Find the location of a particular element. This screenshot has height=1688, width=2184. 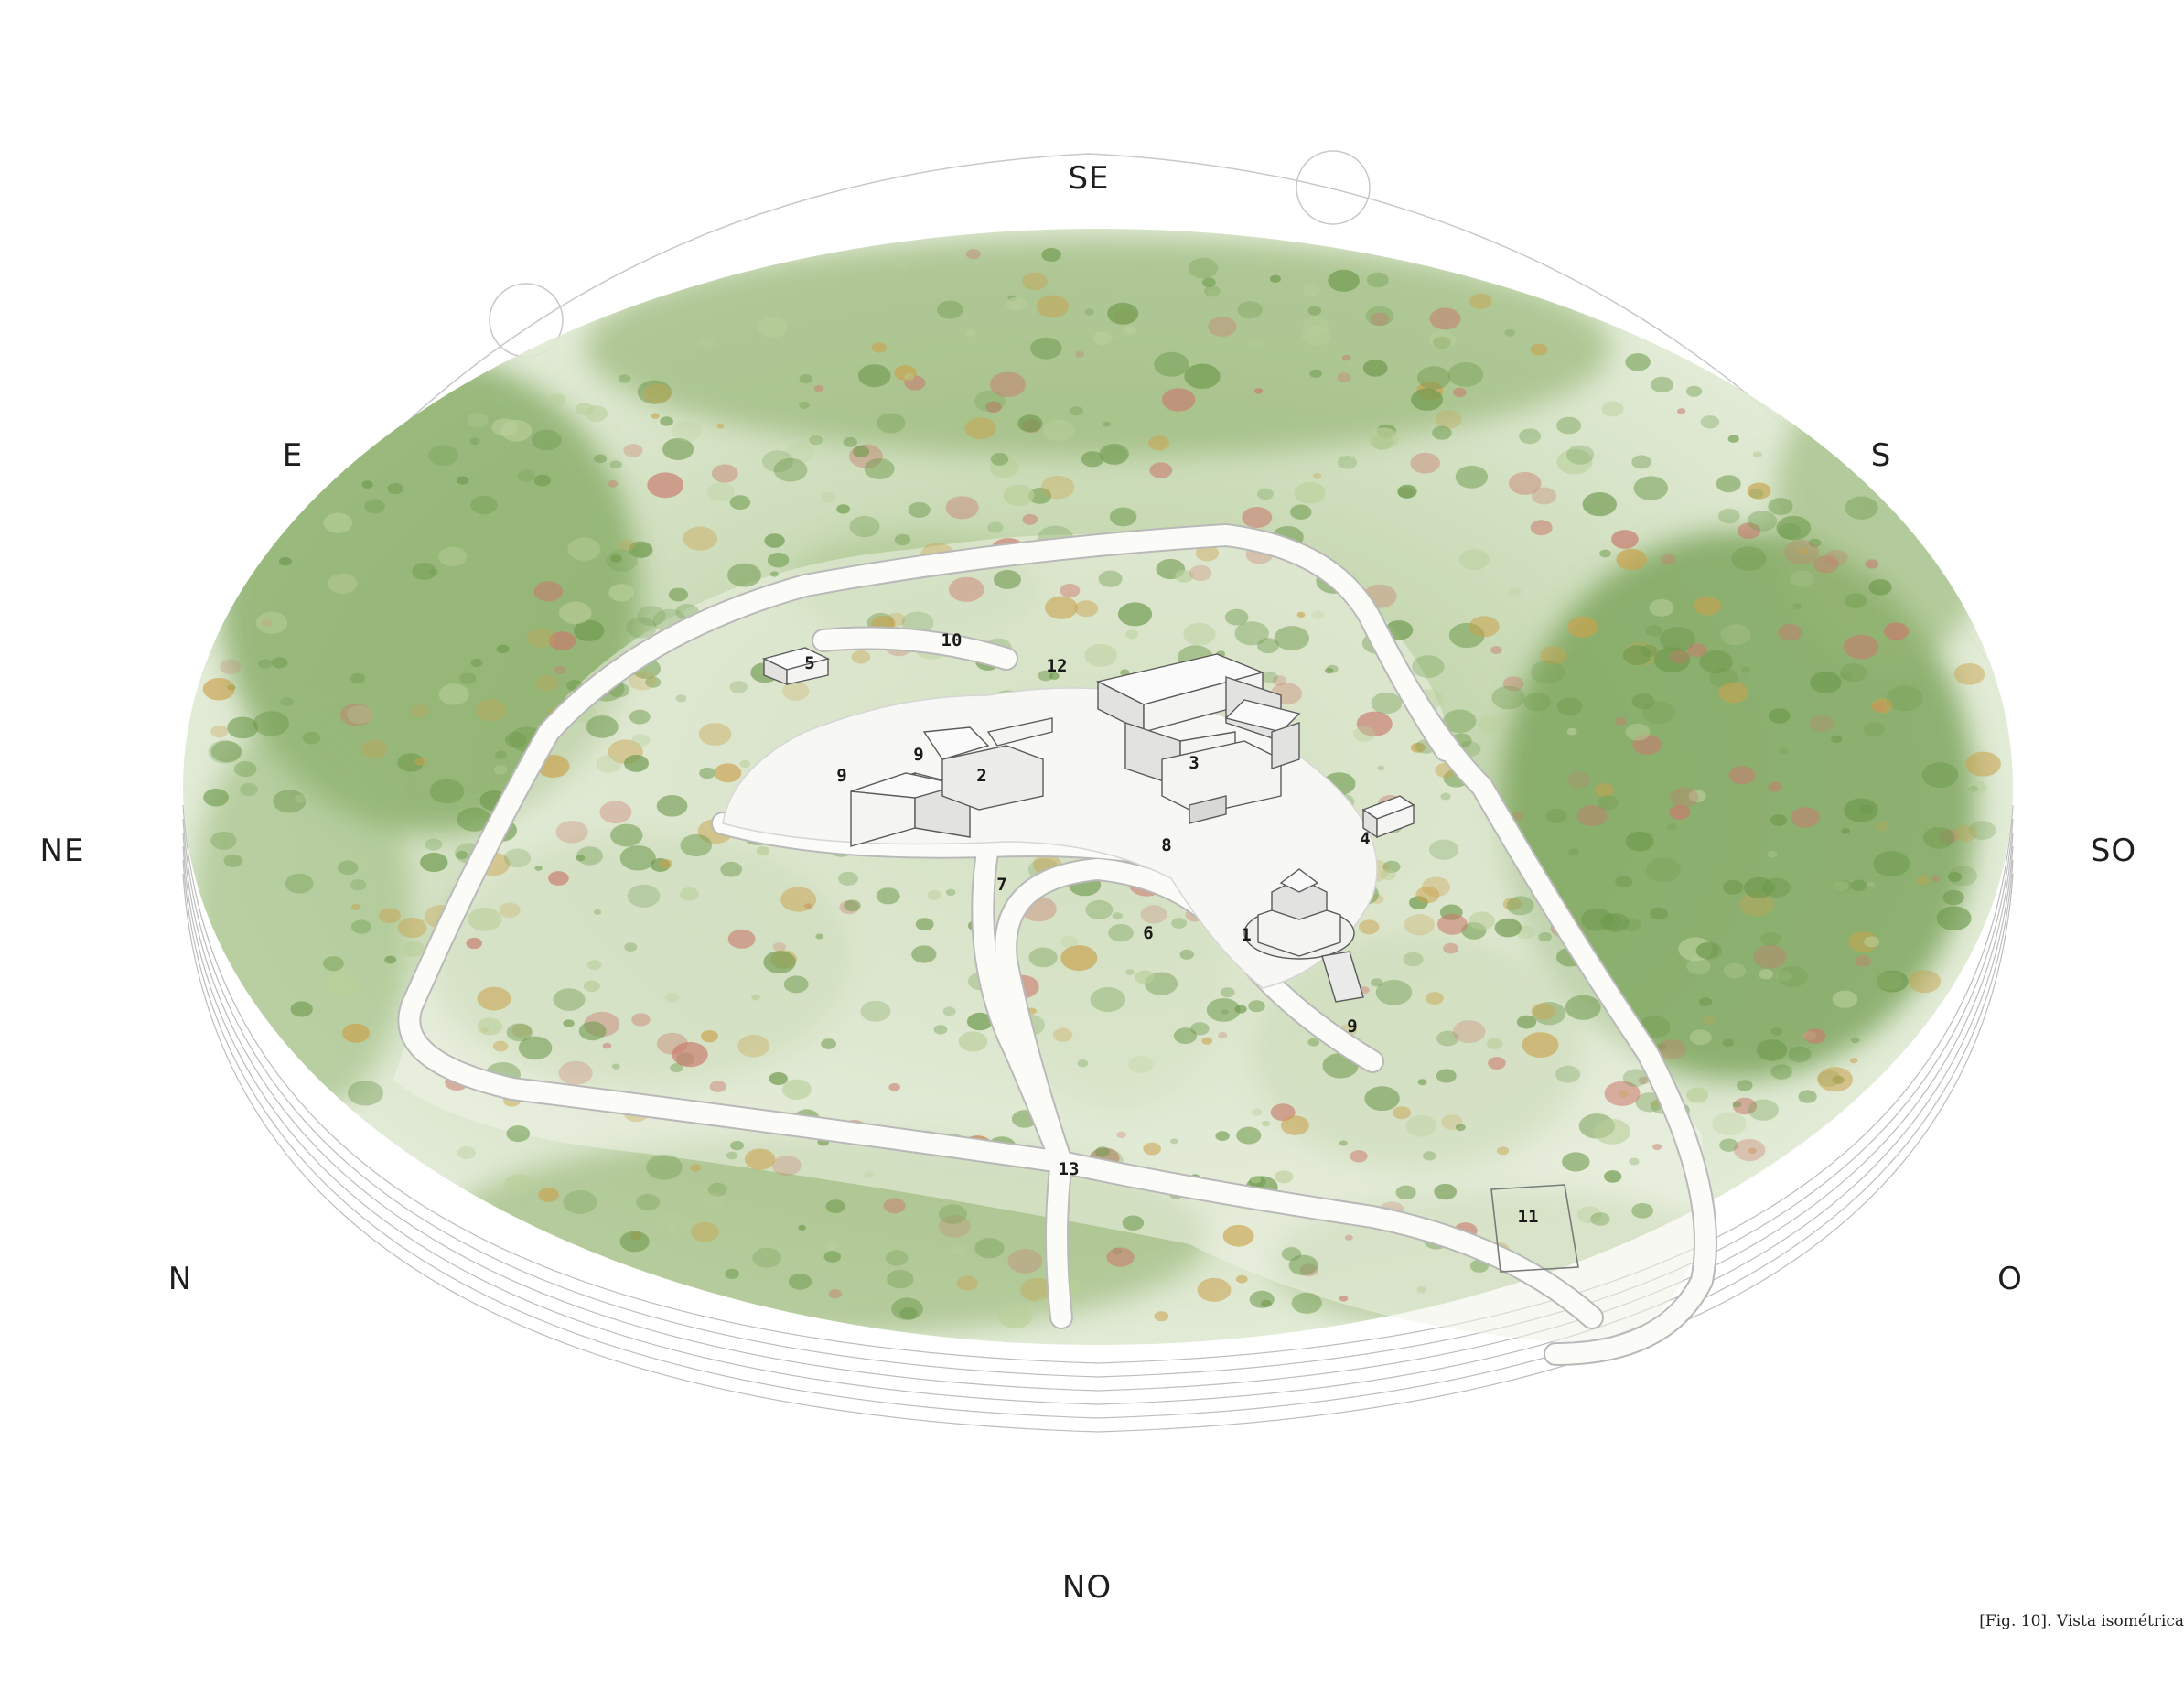

building-1-church is located at coordinates (1303, 936).